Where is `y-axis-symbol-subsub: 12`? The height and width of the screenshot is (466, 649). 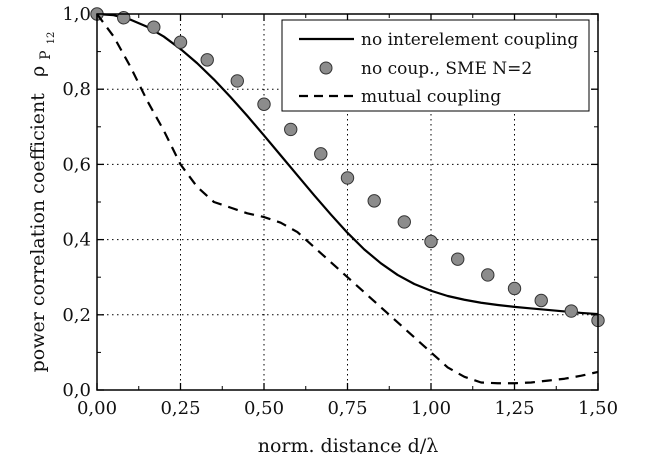
y-axis-symbol-subsub: 12 is located at coordinates (51, 38).